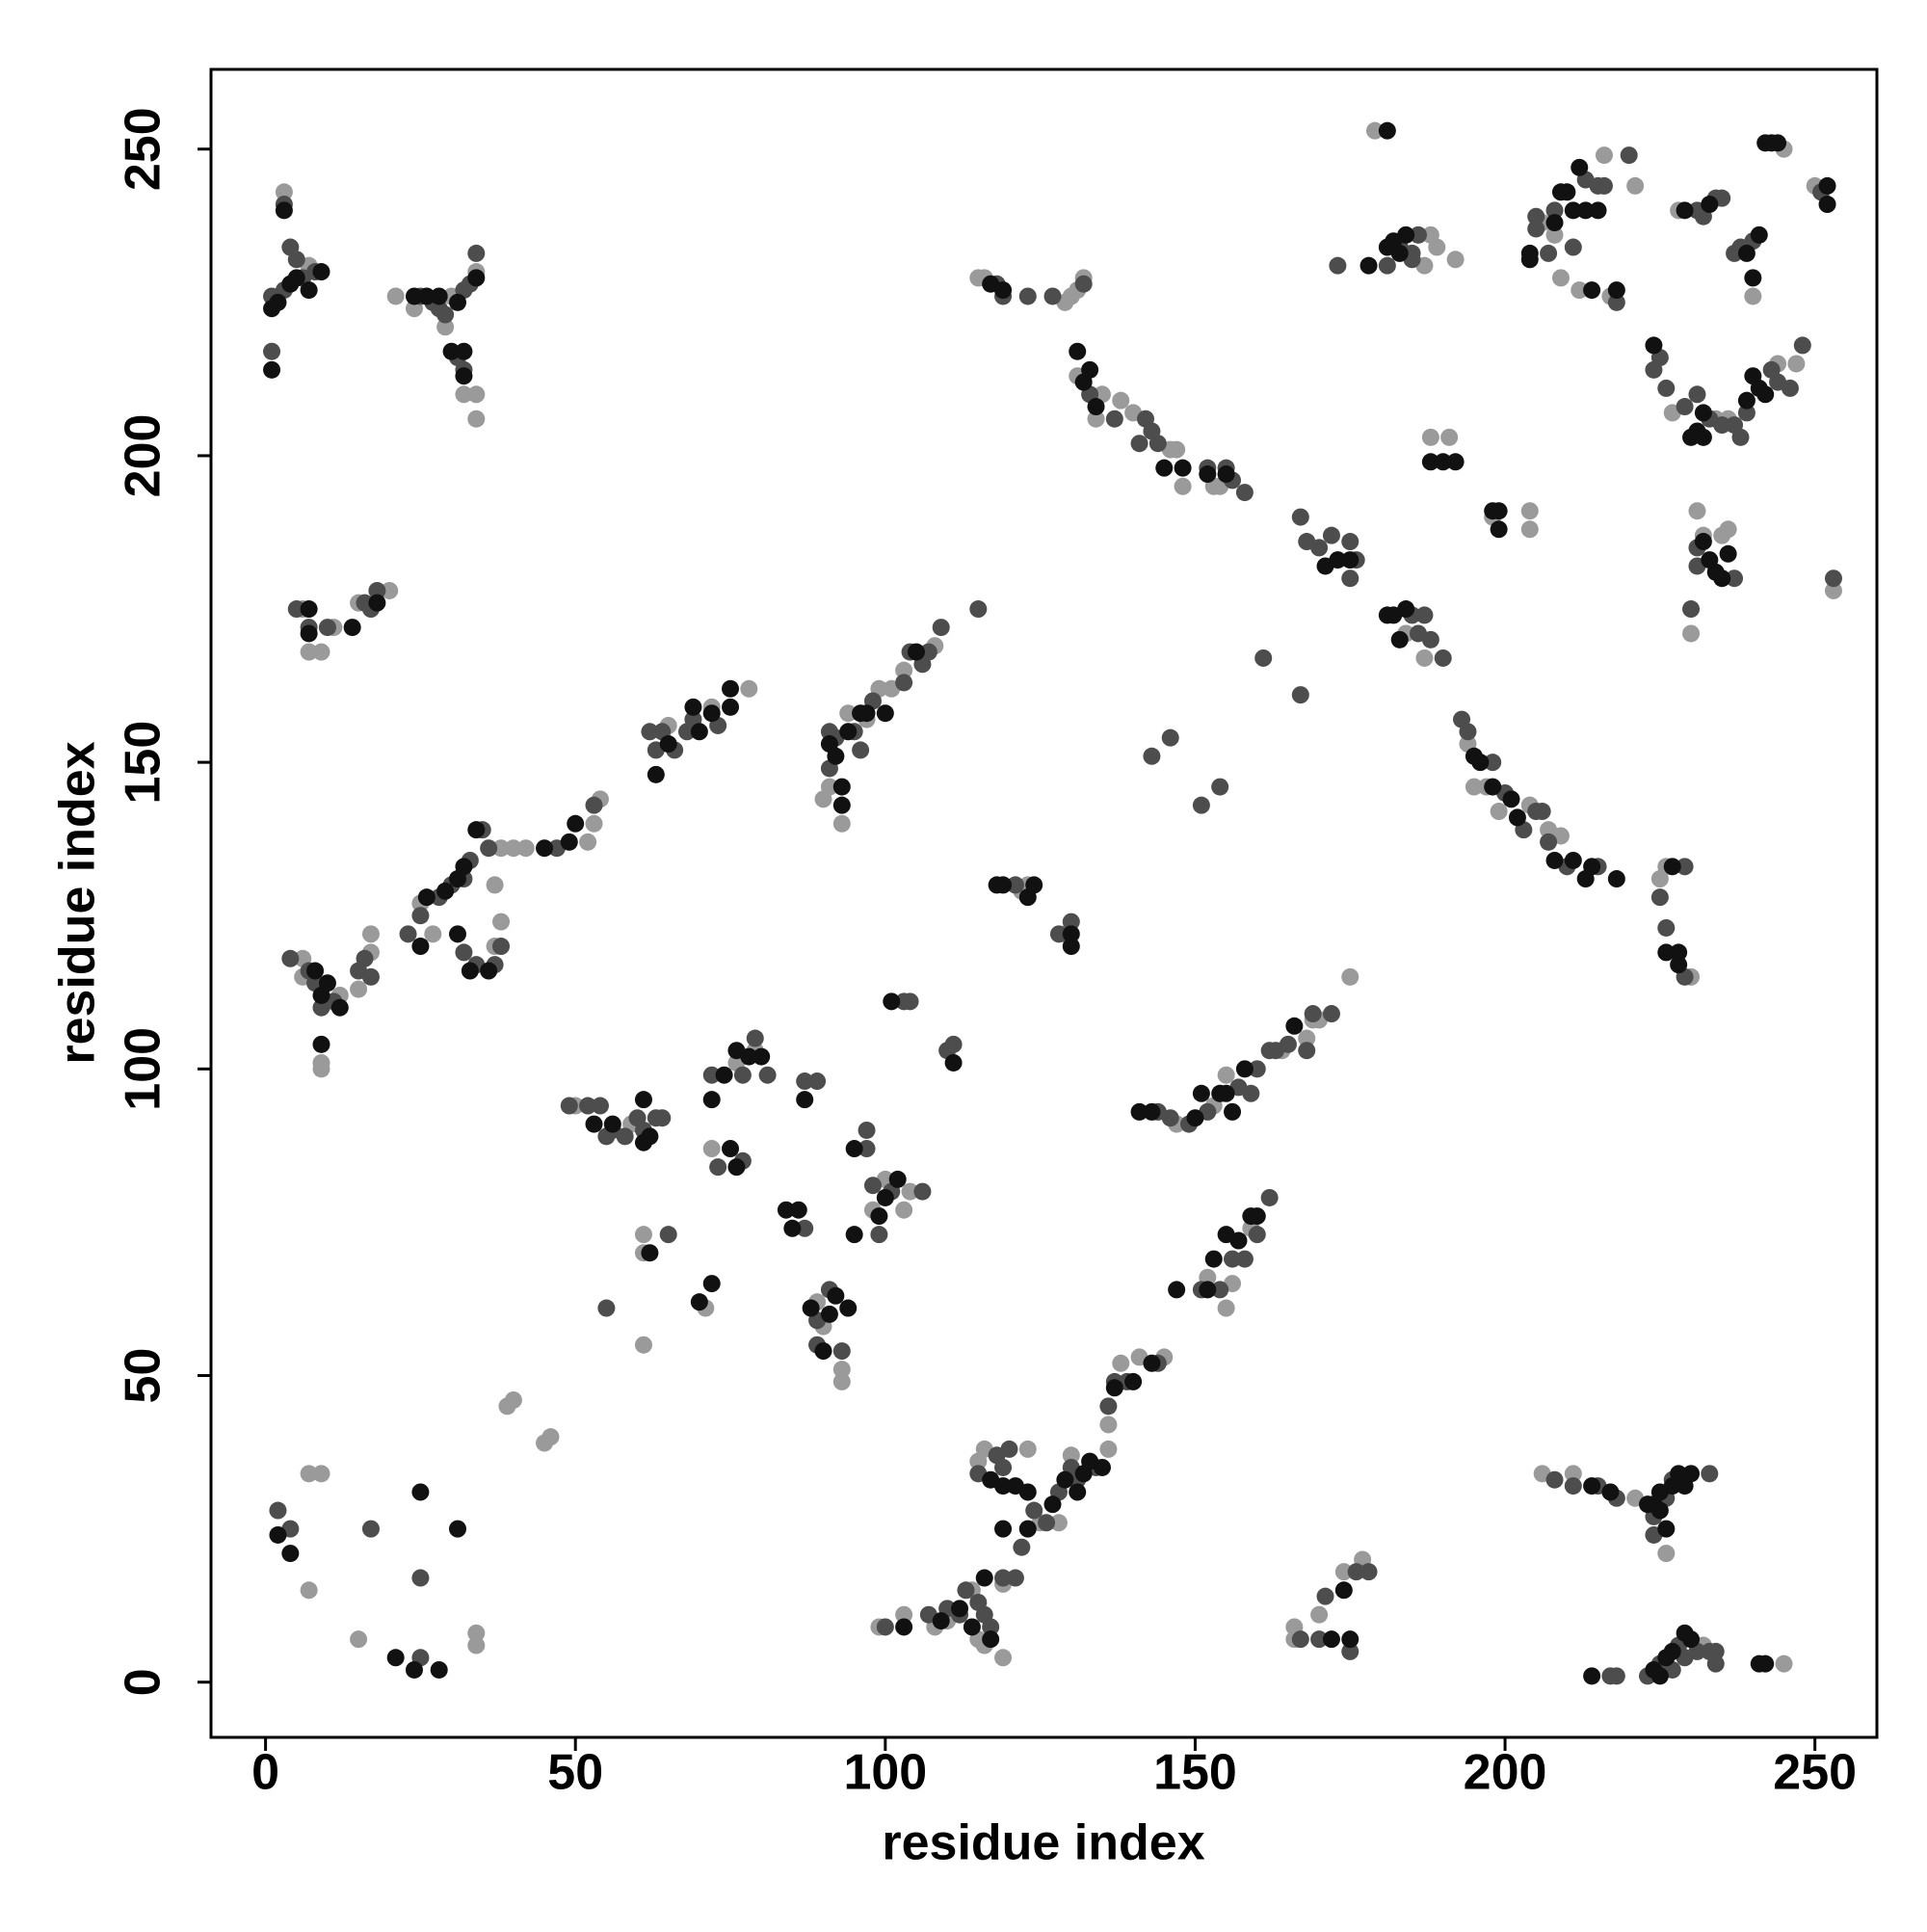 The width and height of the screenshot is (1927, 1932). What do you see at coordinates (144, 1376) in the screenshot?
I see `y-tick-label: 50` at bounding box center [144, 1376].